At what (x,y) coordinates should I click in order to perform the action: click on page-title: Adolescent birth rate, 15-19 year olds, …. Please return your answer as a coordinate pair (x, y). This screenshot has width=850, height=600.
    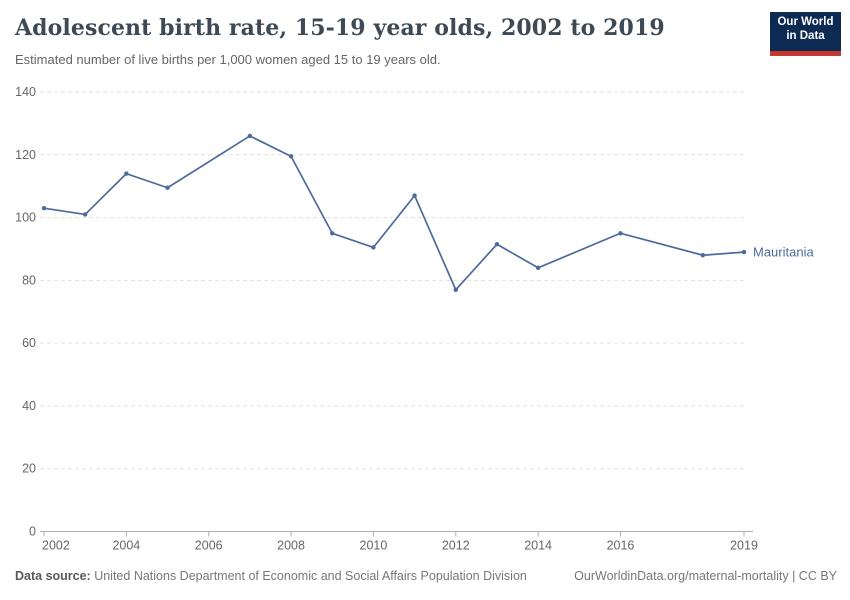
    Looking at the image, I should click on (340, 28).